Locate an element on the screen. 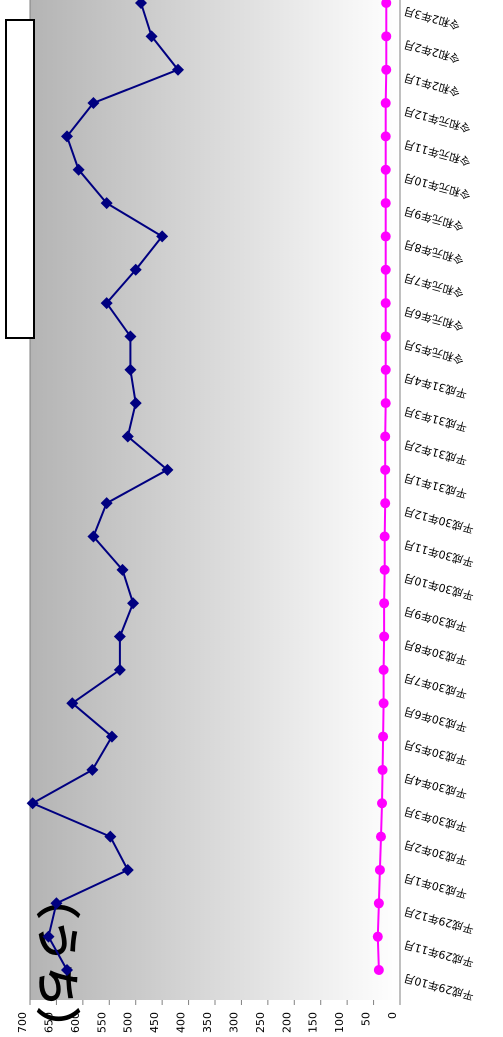 The width and height of the screenshot is (503, 1037). x-tick-label: 令和元年8月 is located at coordinates (434, 253).